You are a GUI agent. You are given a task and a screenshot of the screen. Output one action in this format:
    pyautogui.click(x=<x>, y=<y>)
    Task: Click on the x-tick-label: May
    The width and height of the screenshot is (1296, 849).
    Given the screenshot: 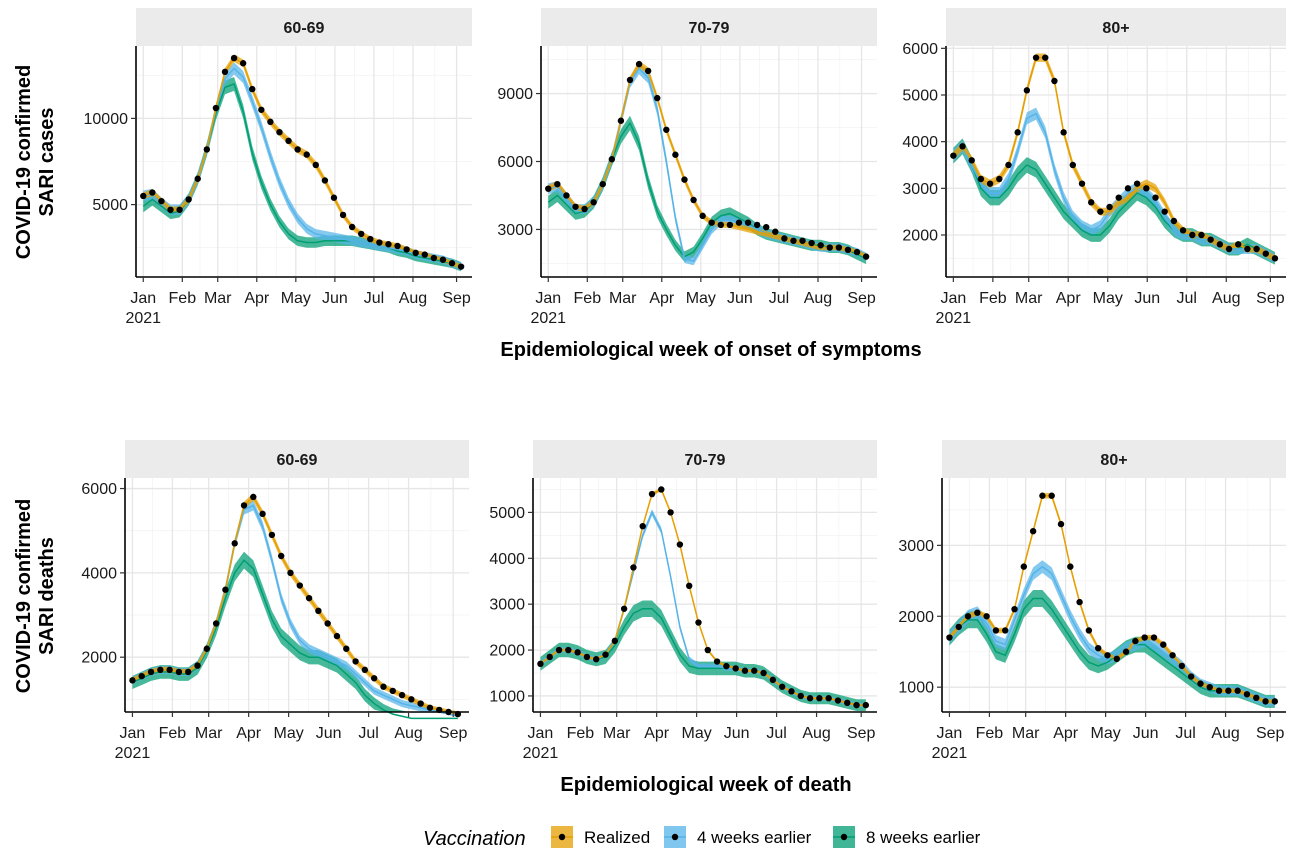 What is the action you would take?
    pyautogui.click(x=701, y=298)
    